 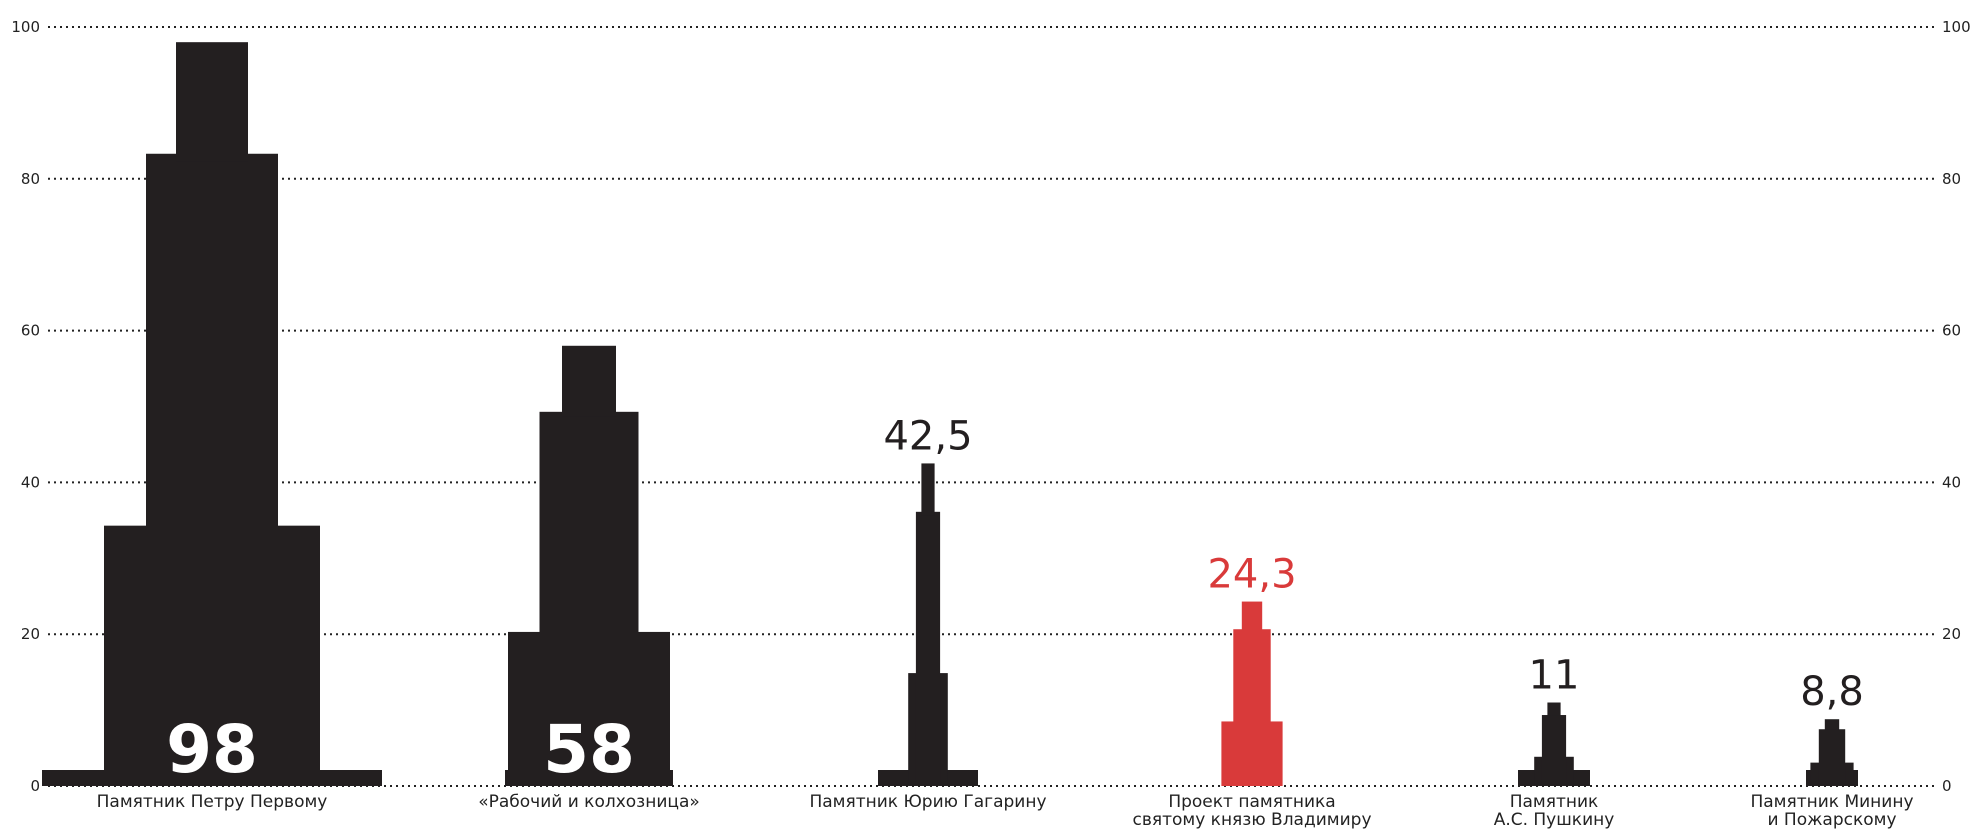 I want to click on category-label: и Пожарскому, so click(x=1831, y=820).